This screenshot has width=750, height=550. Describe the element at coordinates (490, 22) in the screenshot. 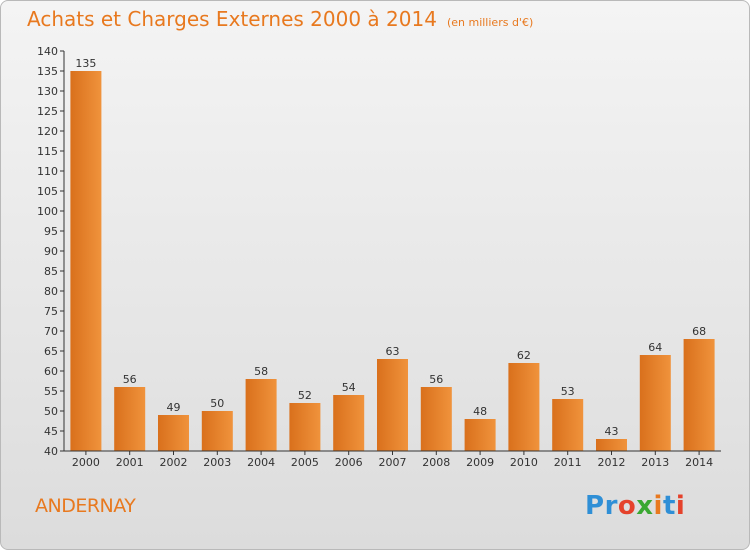

I see `chart-title-unit: (en milliers d'€)` at that location.